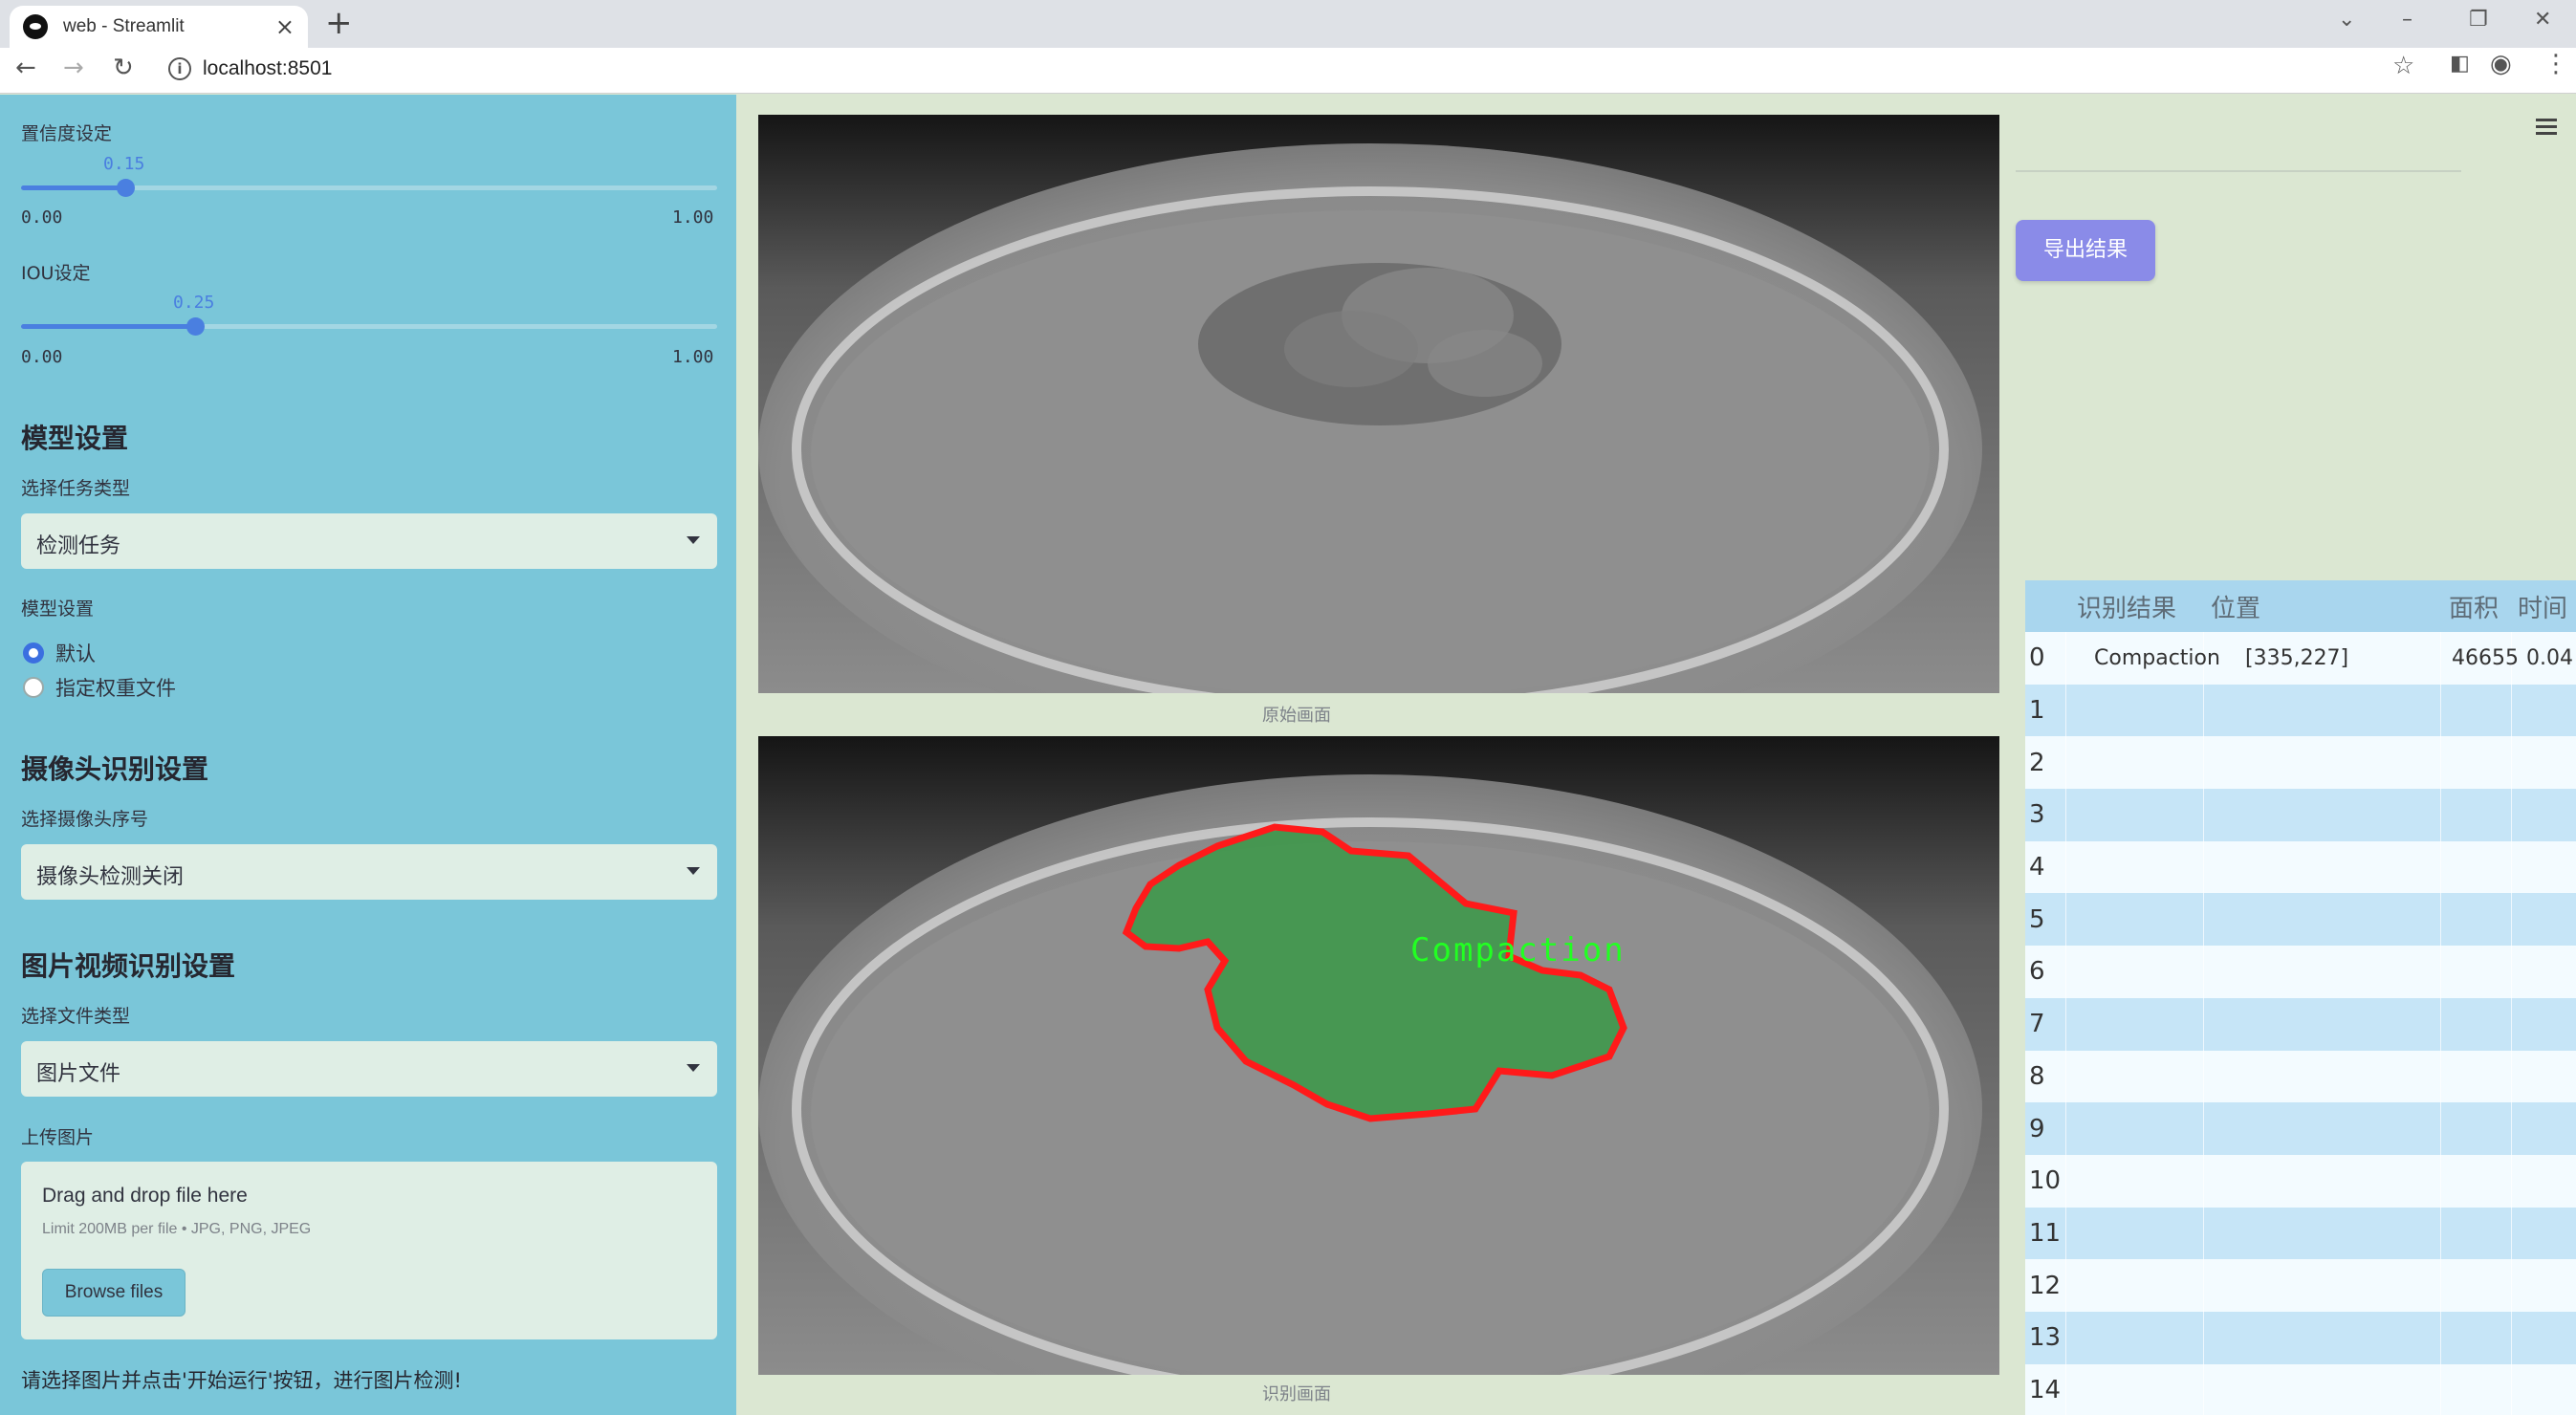  I want to click on row-index: 0, so click(2037, 658).